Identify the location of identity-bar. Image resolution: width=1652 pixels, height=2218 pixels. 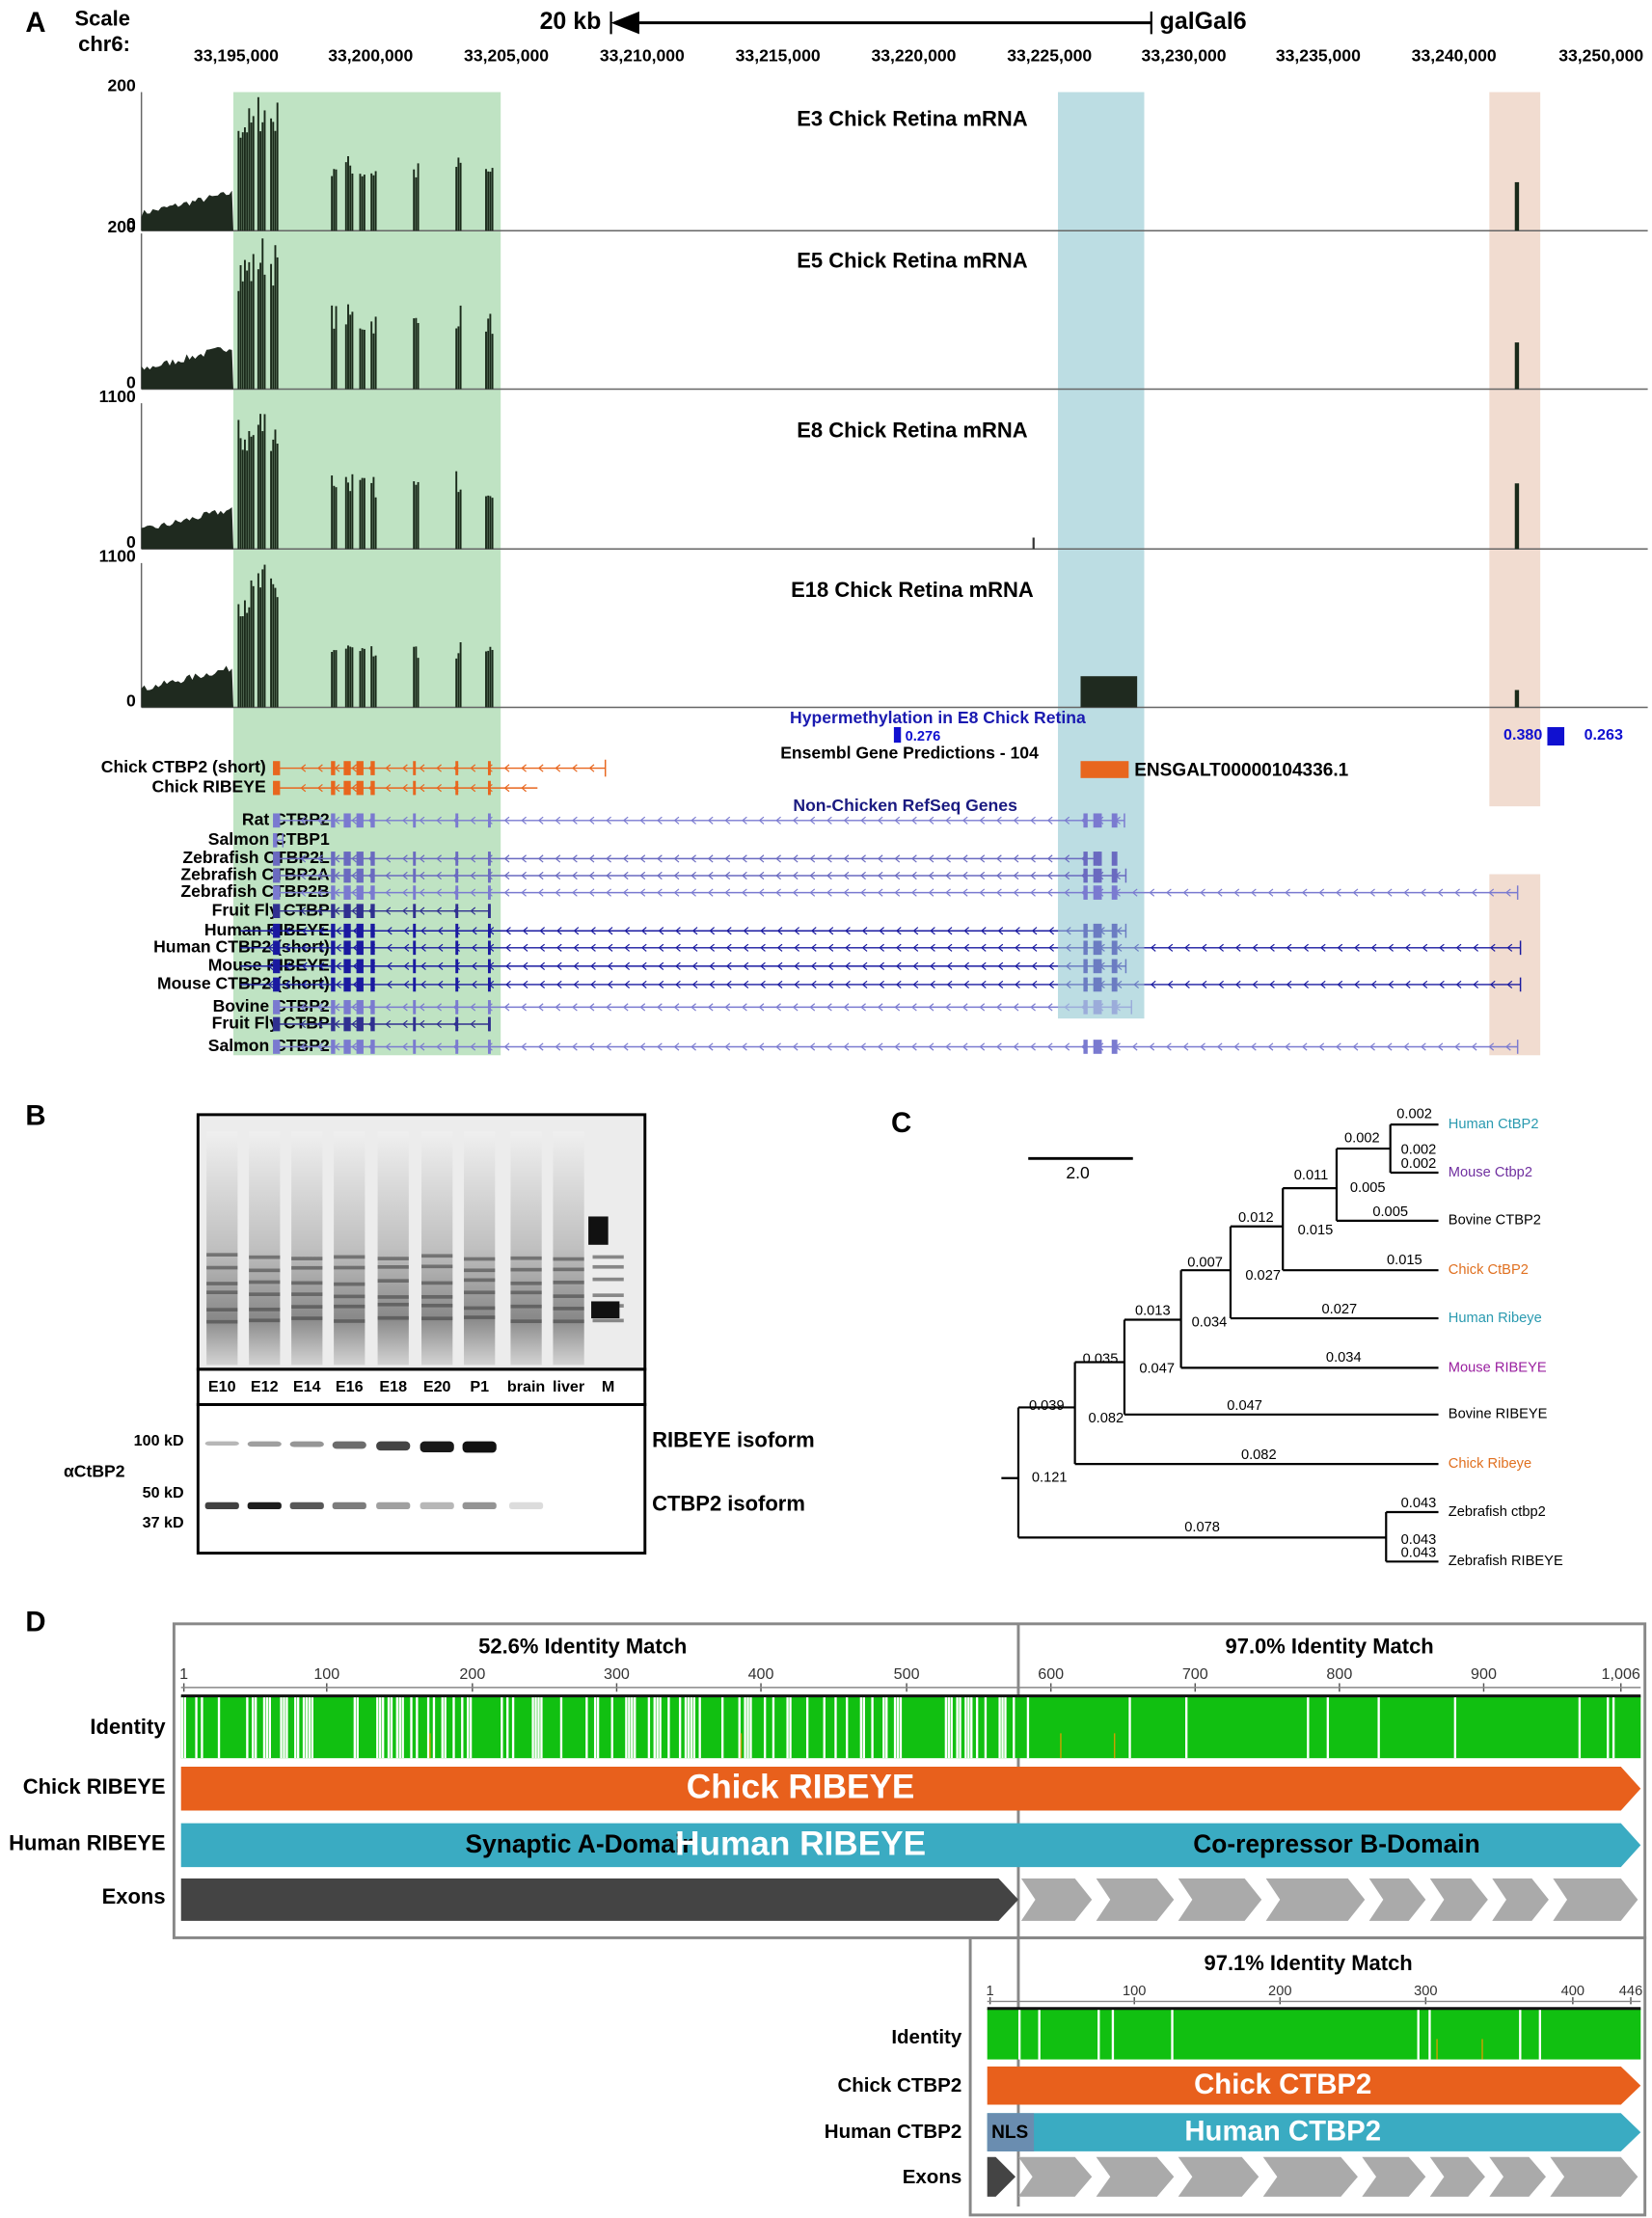
(1329, 1727).